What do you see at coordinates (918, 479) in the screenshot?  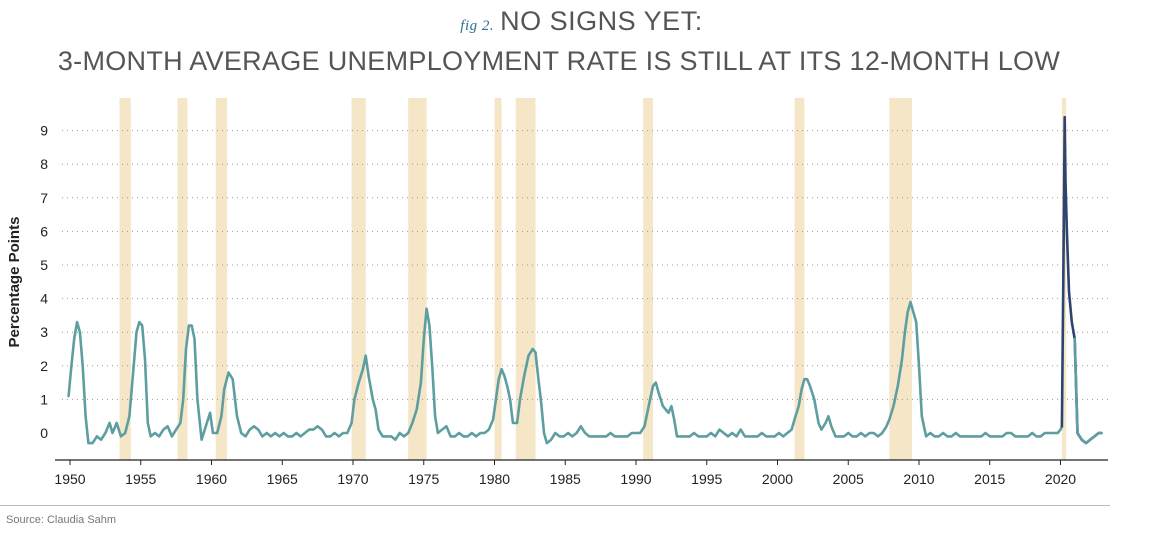 I see `x-tick-label: 2010` at bounding box center [918, 479].